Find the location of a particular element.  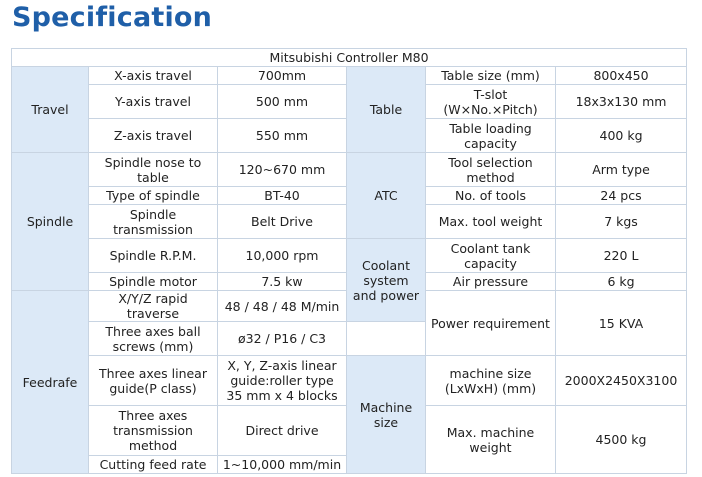

spec-label: No. of tools is located at coordinates (490, 195).